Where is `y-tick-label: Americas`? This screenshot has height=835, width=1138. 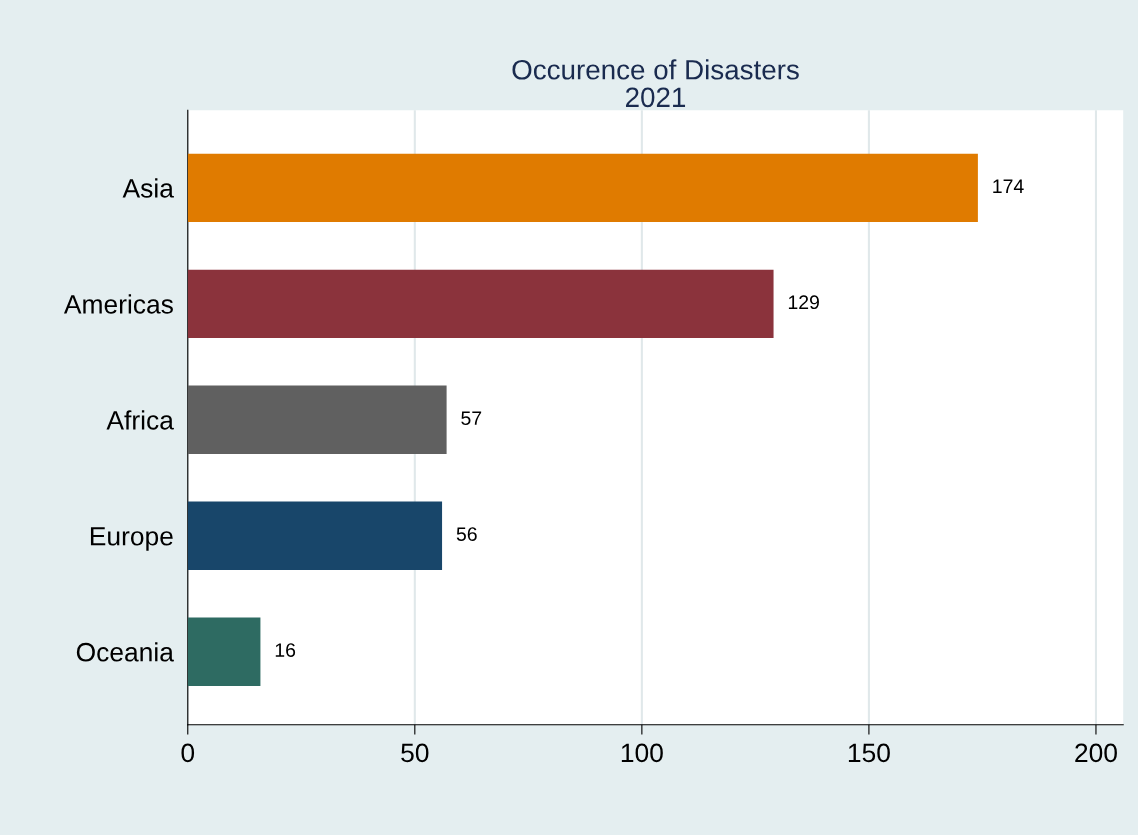 y-tick-label: Americas is located at coordinates (118, 304).